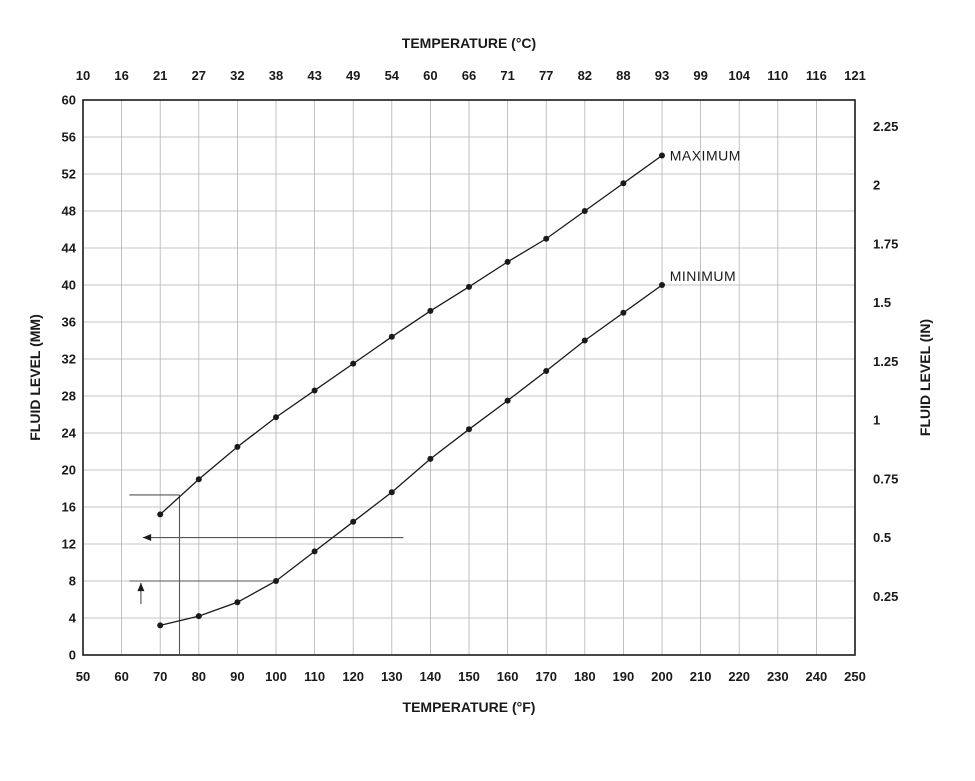 The height and width of the screenshot is (781, 975). Describe the element at coordinates (885, 126) in the screenshot. I see `svg-text: 2.25` at that location.